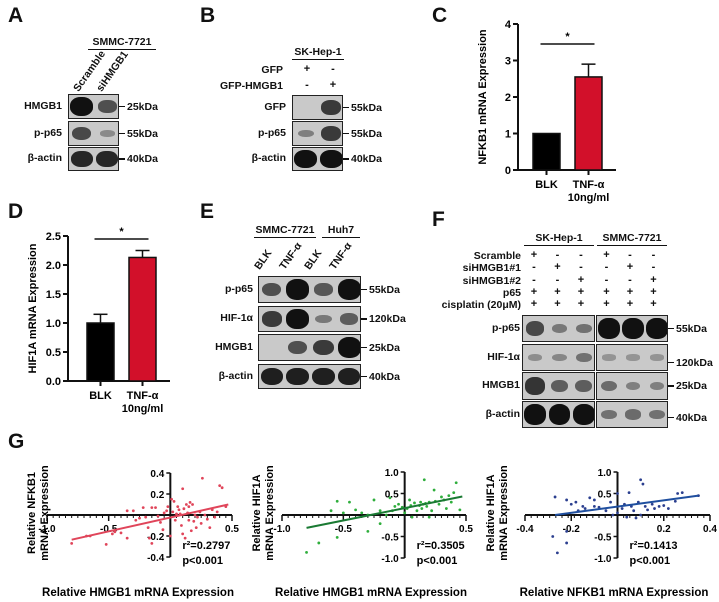  What do you see at coordinates (650, 561) in the screenshot?
I see `stat-annotation: p<0.001` at bounding box center [650, 561].